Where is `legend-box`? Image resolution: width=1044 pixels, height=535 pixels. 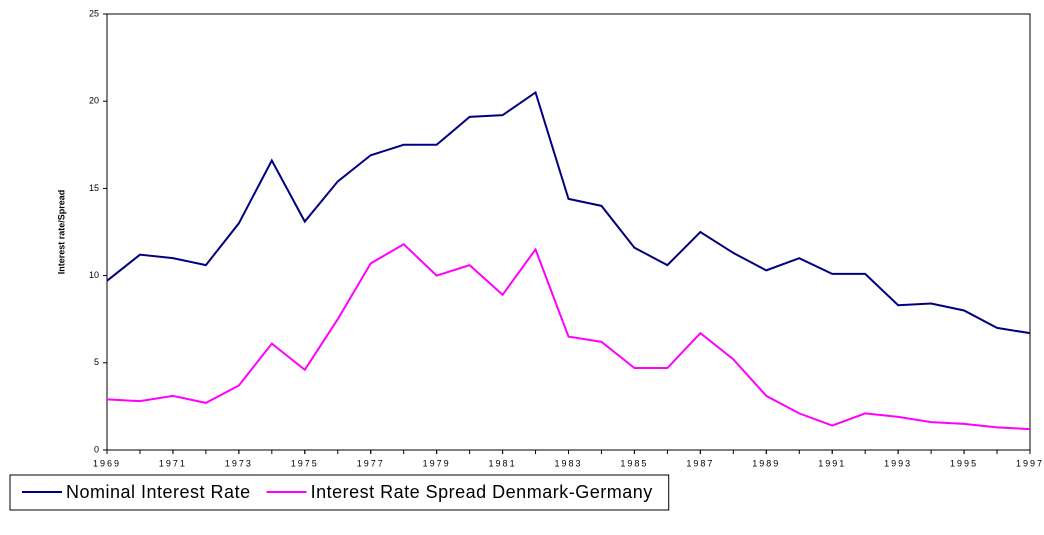
legend-box is located at coordinates (339, 492).